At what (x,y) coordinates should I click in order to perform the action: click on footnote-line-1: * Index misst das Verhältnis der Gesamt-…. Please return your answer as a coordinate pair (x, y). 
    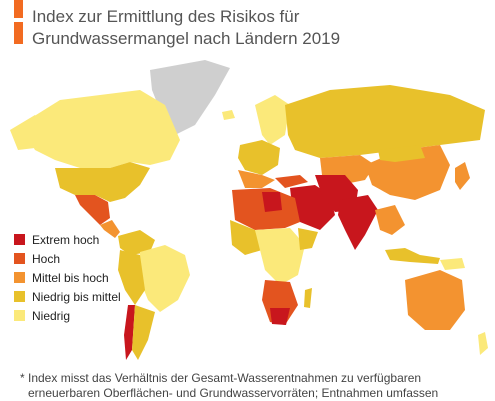
    Looking at the image, I should click on (221, 378).